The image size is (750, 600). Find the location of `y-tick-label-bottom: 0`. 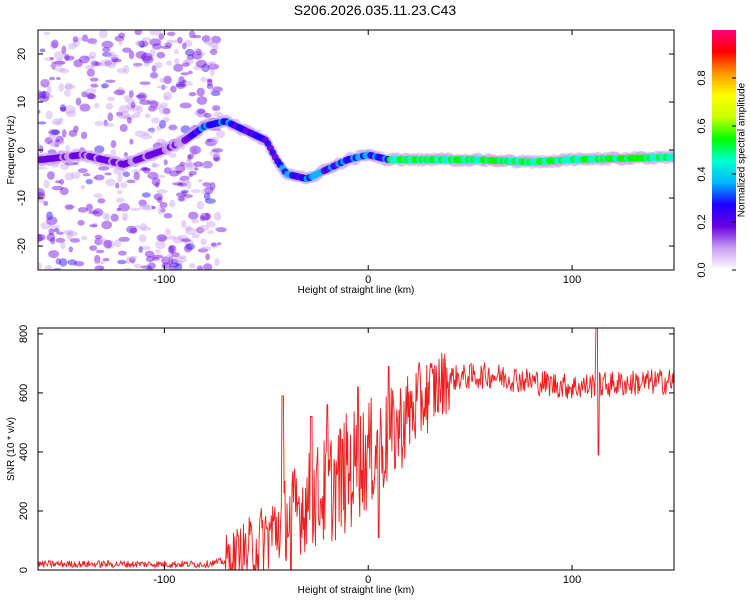

y-tick-label-bottom: 0 is located at coordinates (24, 570).